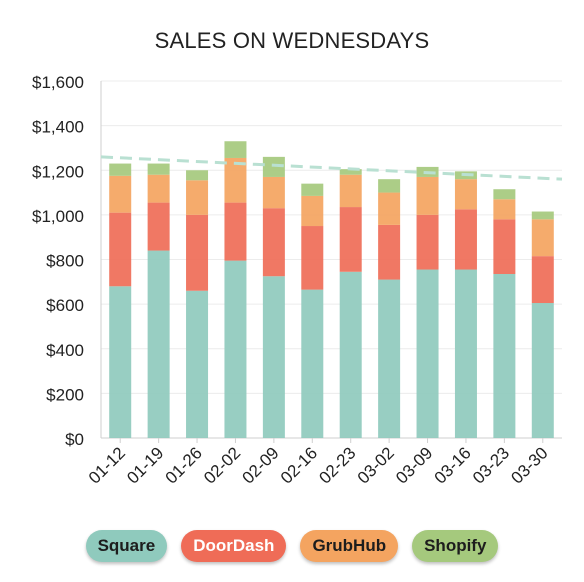  What do you see at coordinates (65, 394) in the screenshot?
I see `y-tick-label: $200` at bounding box center [65, 394].